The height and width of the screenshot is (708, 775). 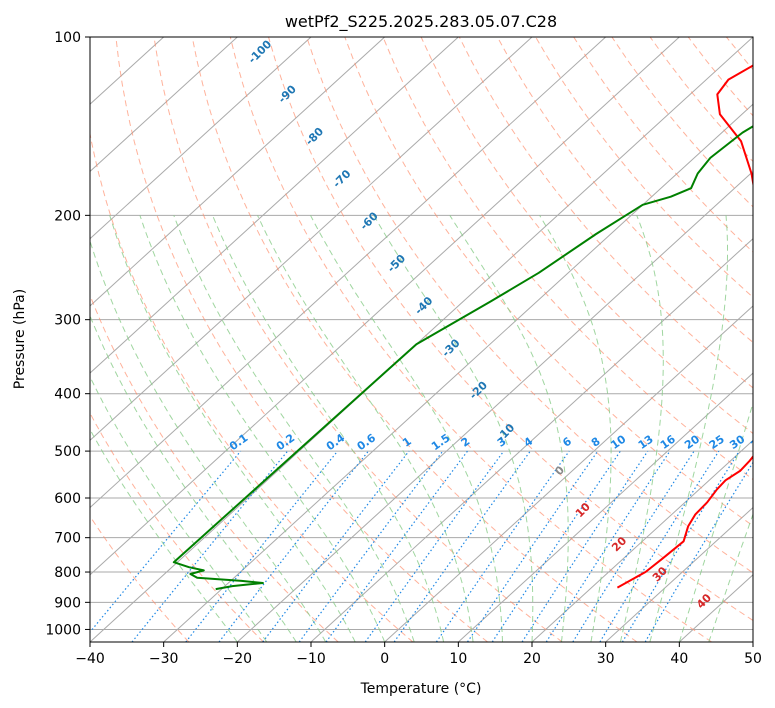 What do you see at coordinates (67, 38) in the screenshot?
I see `y-tick-label: 100` at bounding box center [67, 38].